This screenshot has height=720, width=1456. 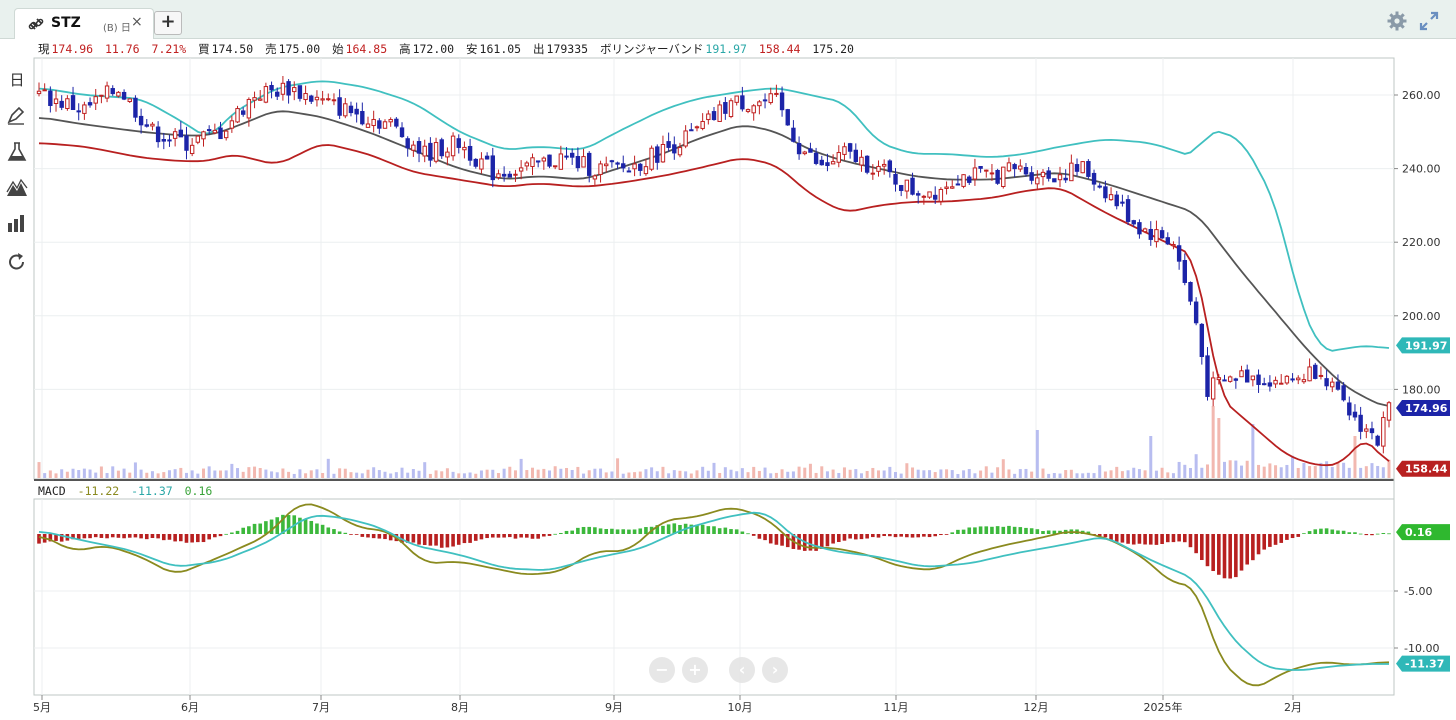 What do you see at coordinates (17, 188) in the screenshot?
I see `mountain-chart-icon` at bounding box center [17, 188].